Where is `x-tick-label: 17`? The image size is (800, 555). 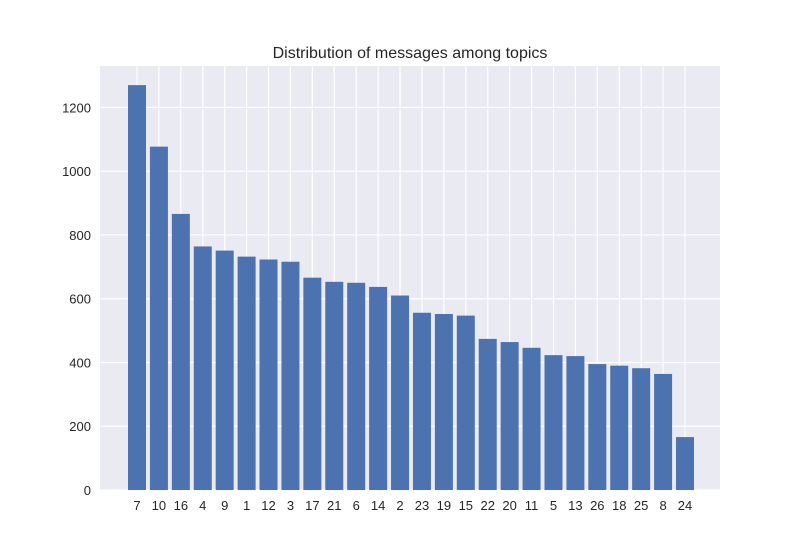 x-tick-label: 17 is located at coordinates (312, 505).